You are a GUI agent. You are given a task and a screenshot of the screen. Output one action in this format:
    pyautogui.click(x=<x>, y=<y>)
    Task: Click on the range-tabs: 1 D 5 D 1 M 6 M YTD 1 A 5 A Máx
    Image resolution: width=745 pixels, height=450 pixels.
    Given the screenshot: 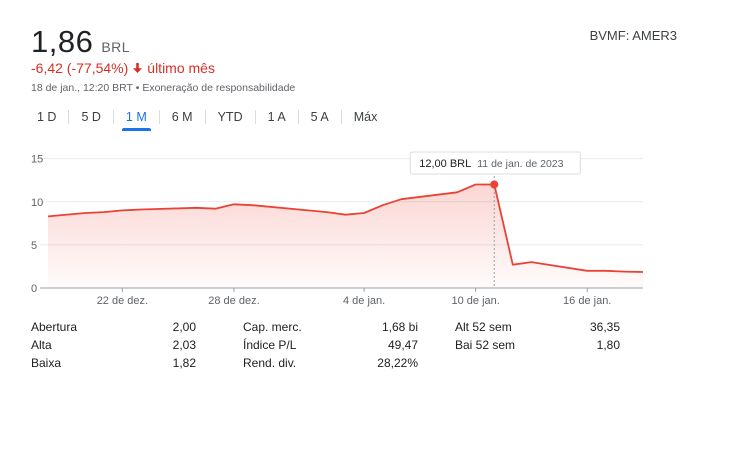 What is the action you would take?
    pyautogui.click(x=210, y=120)
    